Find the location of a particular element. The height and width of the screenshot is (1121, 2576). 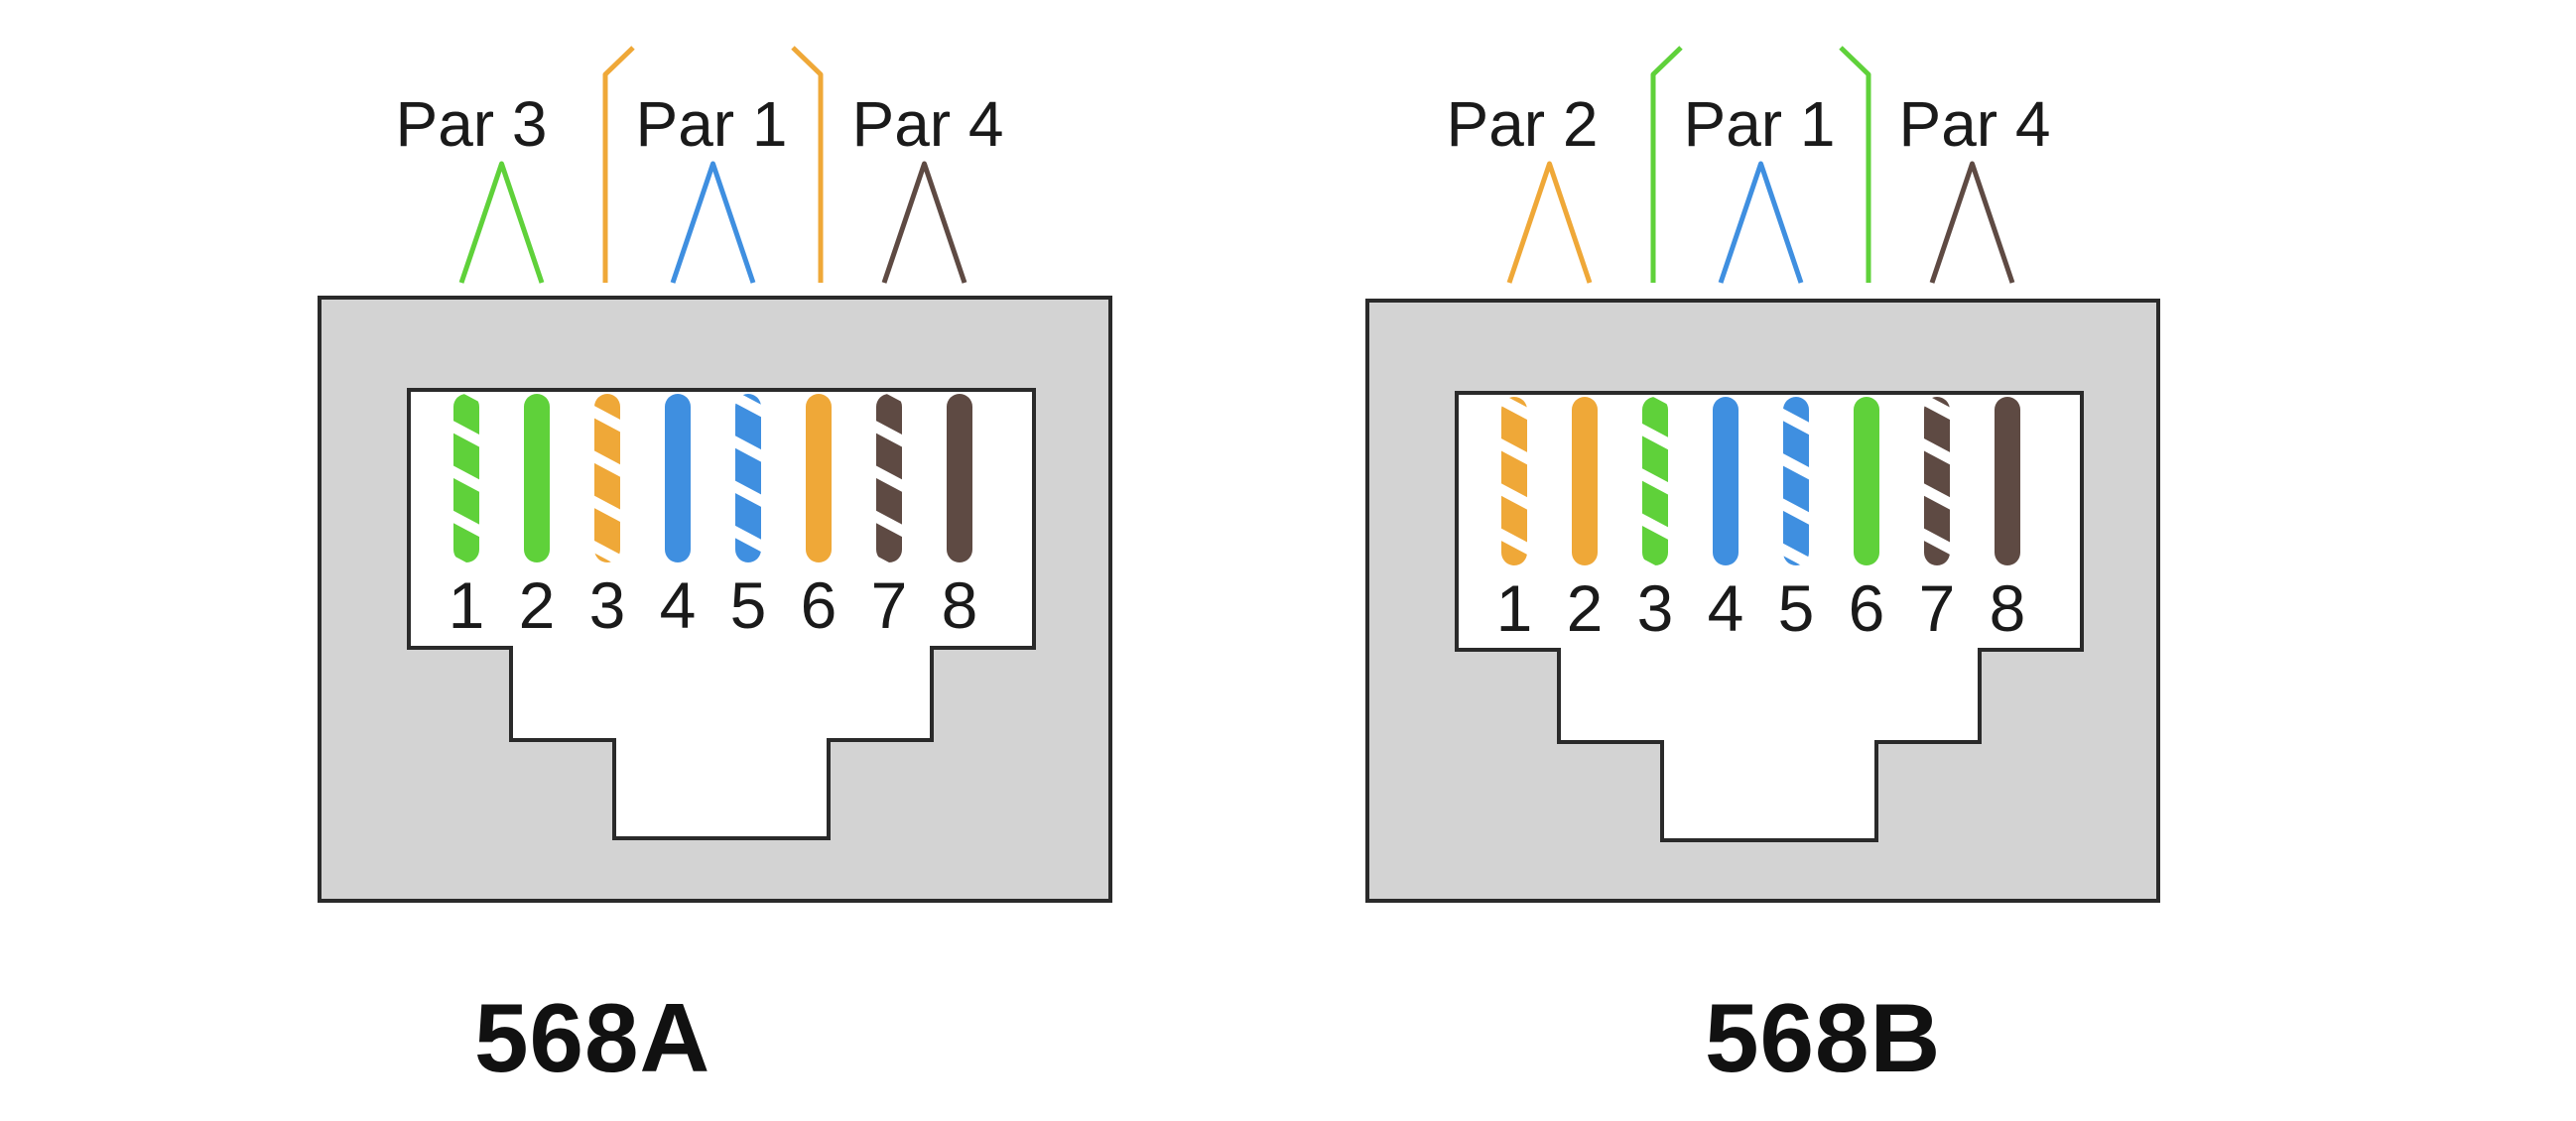

standard-title-568a: 568A is located at coordinates (593, 1037).